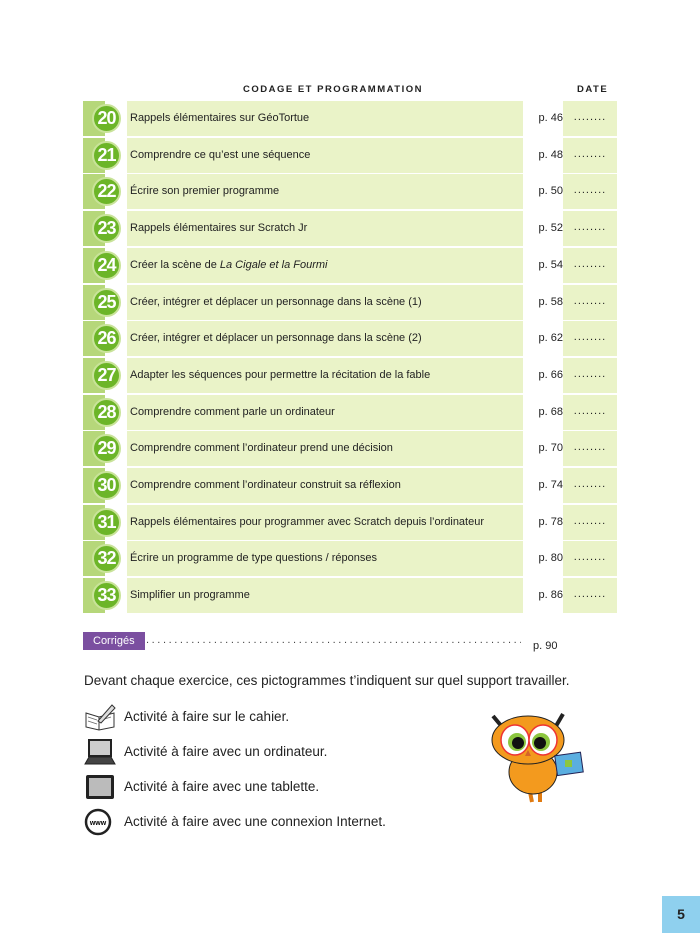 This screenshot has height=933, width=700. Describe the element at coordinates (550, 118) in the screenshot. I see `row-page: p. 46` at that location.